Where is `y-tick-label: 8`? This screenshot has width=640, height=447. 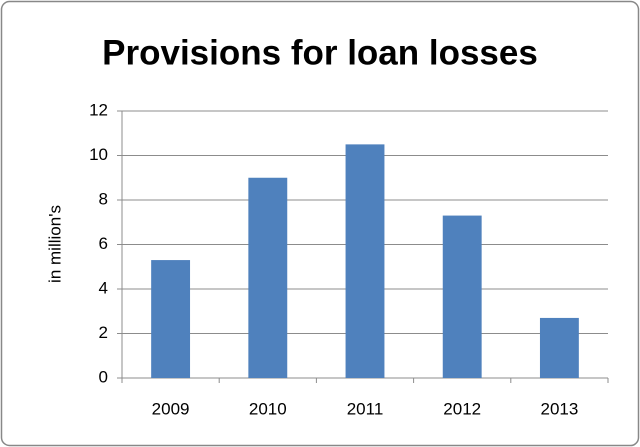
y-tick-label: 8 is located at coordinates (103, 198).